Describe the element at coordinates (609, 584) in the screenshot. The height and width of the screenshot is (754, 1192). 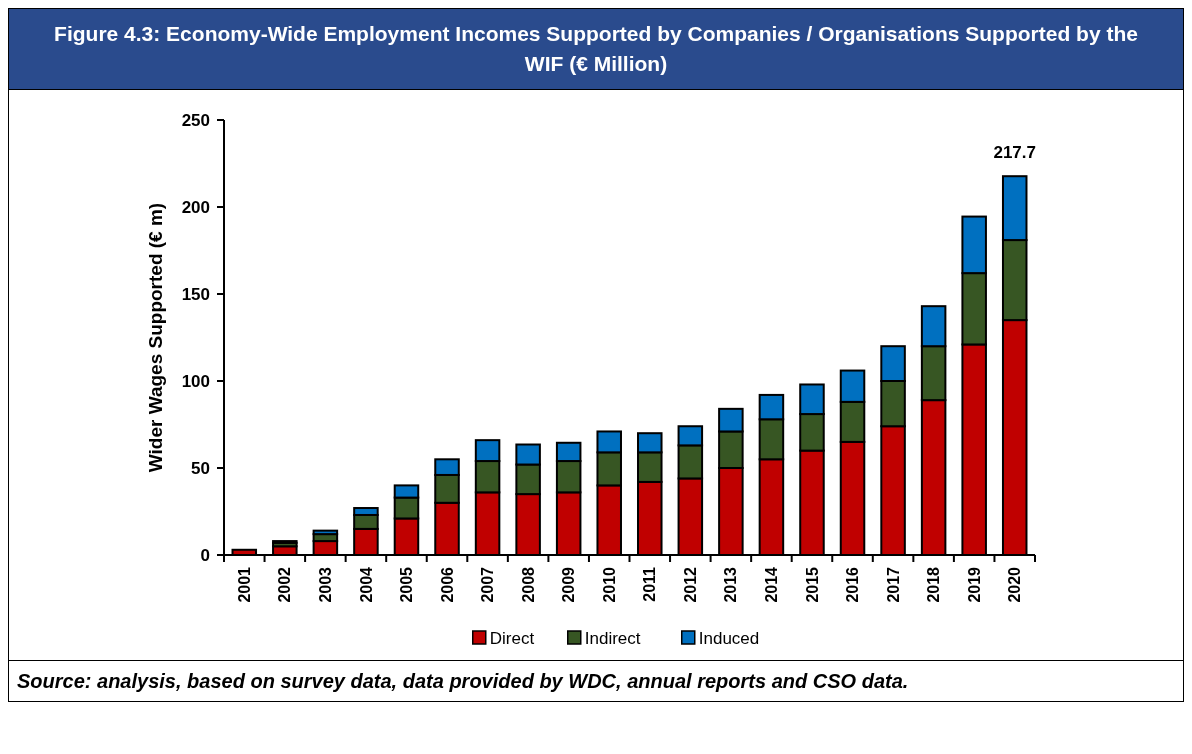
I see `x-tick-label: 2010` at that location.